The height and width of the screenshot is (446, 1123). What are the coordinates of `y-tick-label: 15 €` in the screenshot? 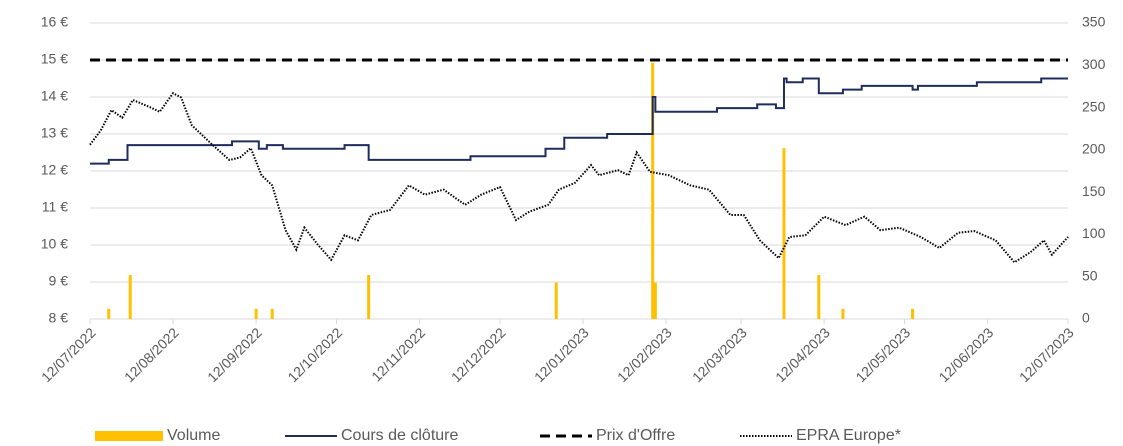 It's located at (54, 59).